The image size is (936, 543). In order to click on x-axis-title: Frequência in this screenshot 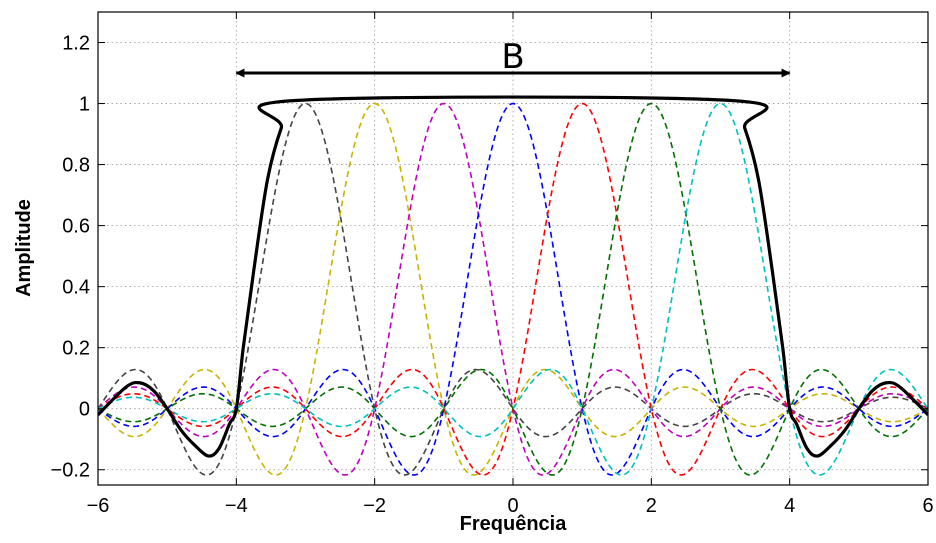, I will do `click(514, 524)`.